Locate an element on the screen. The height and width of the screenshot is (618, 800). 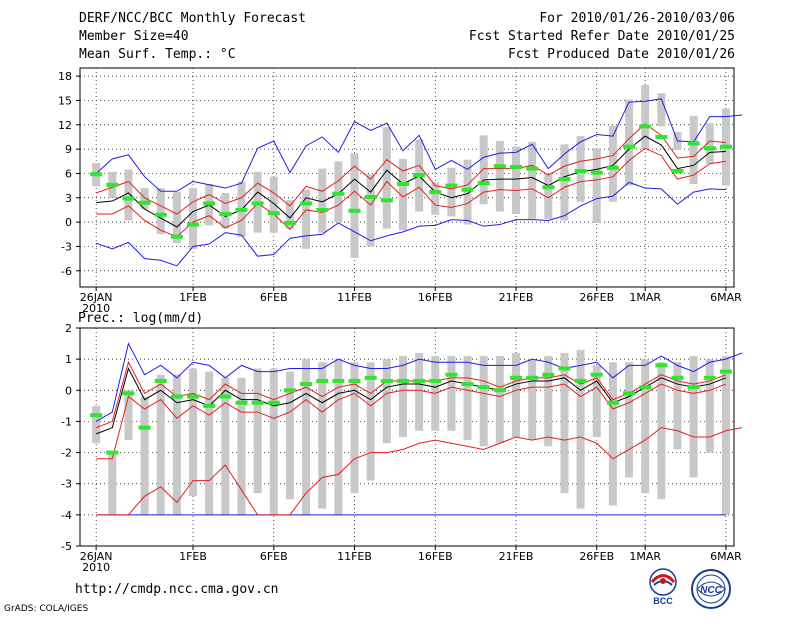
start-date: Fcst Started Refer Date 2010/01/25 is located at coordinates (601, 36).